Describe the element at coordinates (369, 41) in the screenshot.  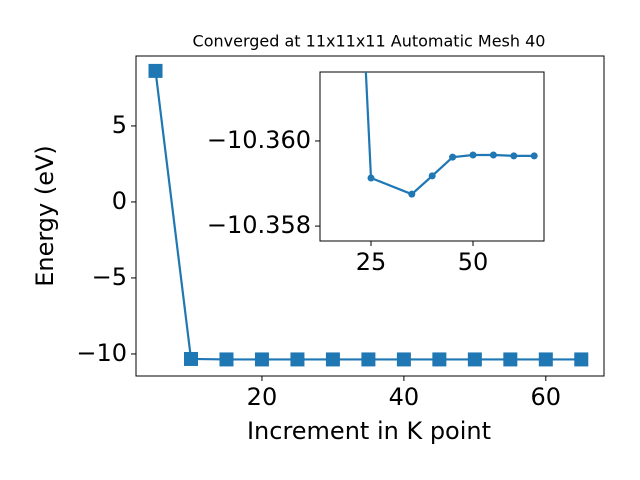
I see `chart-title: Converged at 11x11x11 Automatic Mesh 40` at that location.